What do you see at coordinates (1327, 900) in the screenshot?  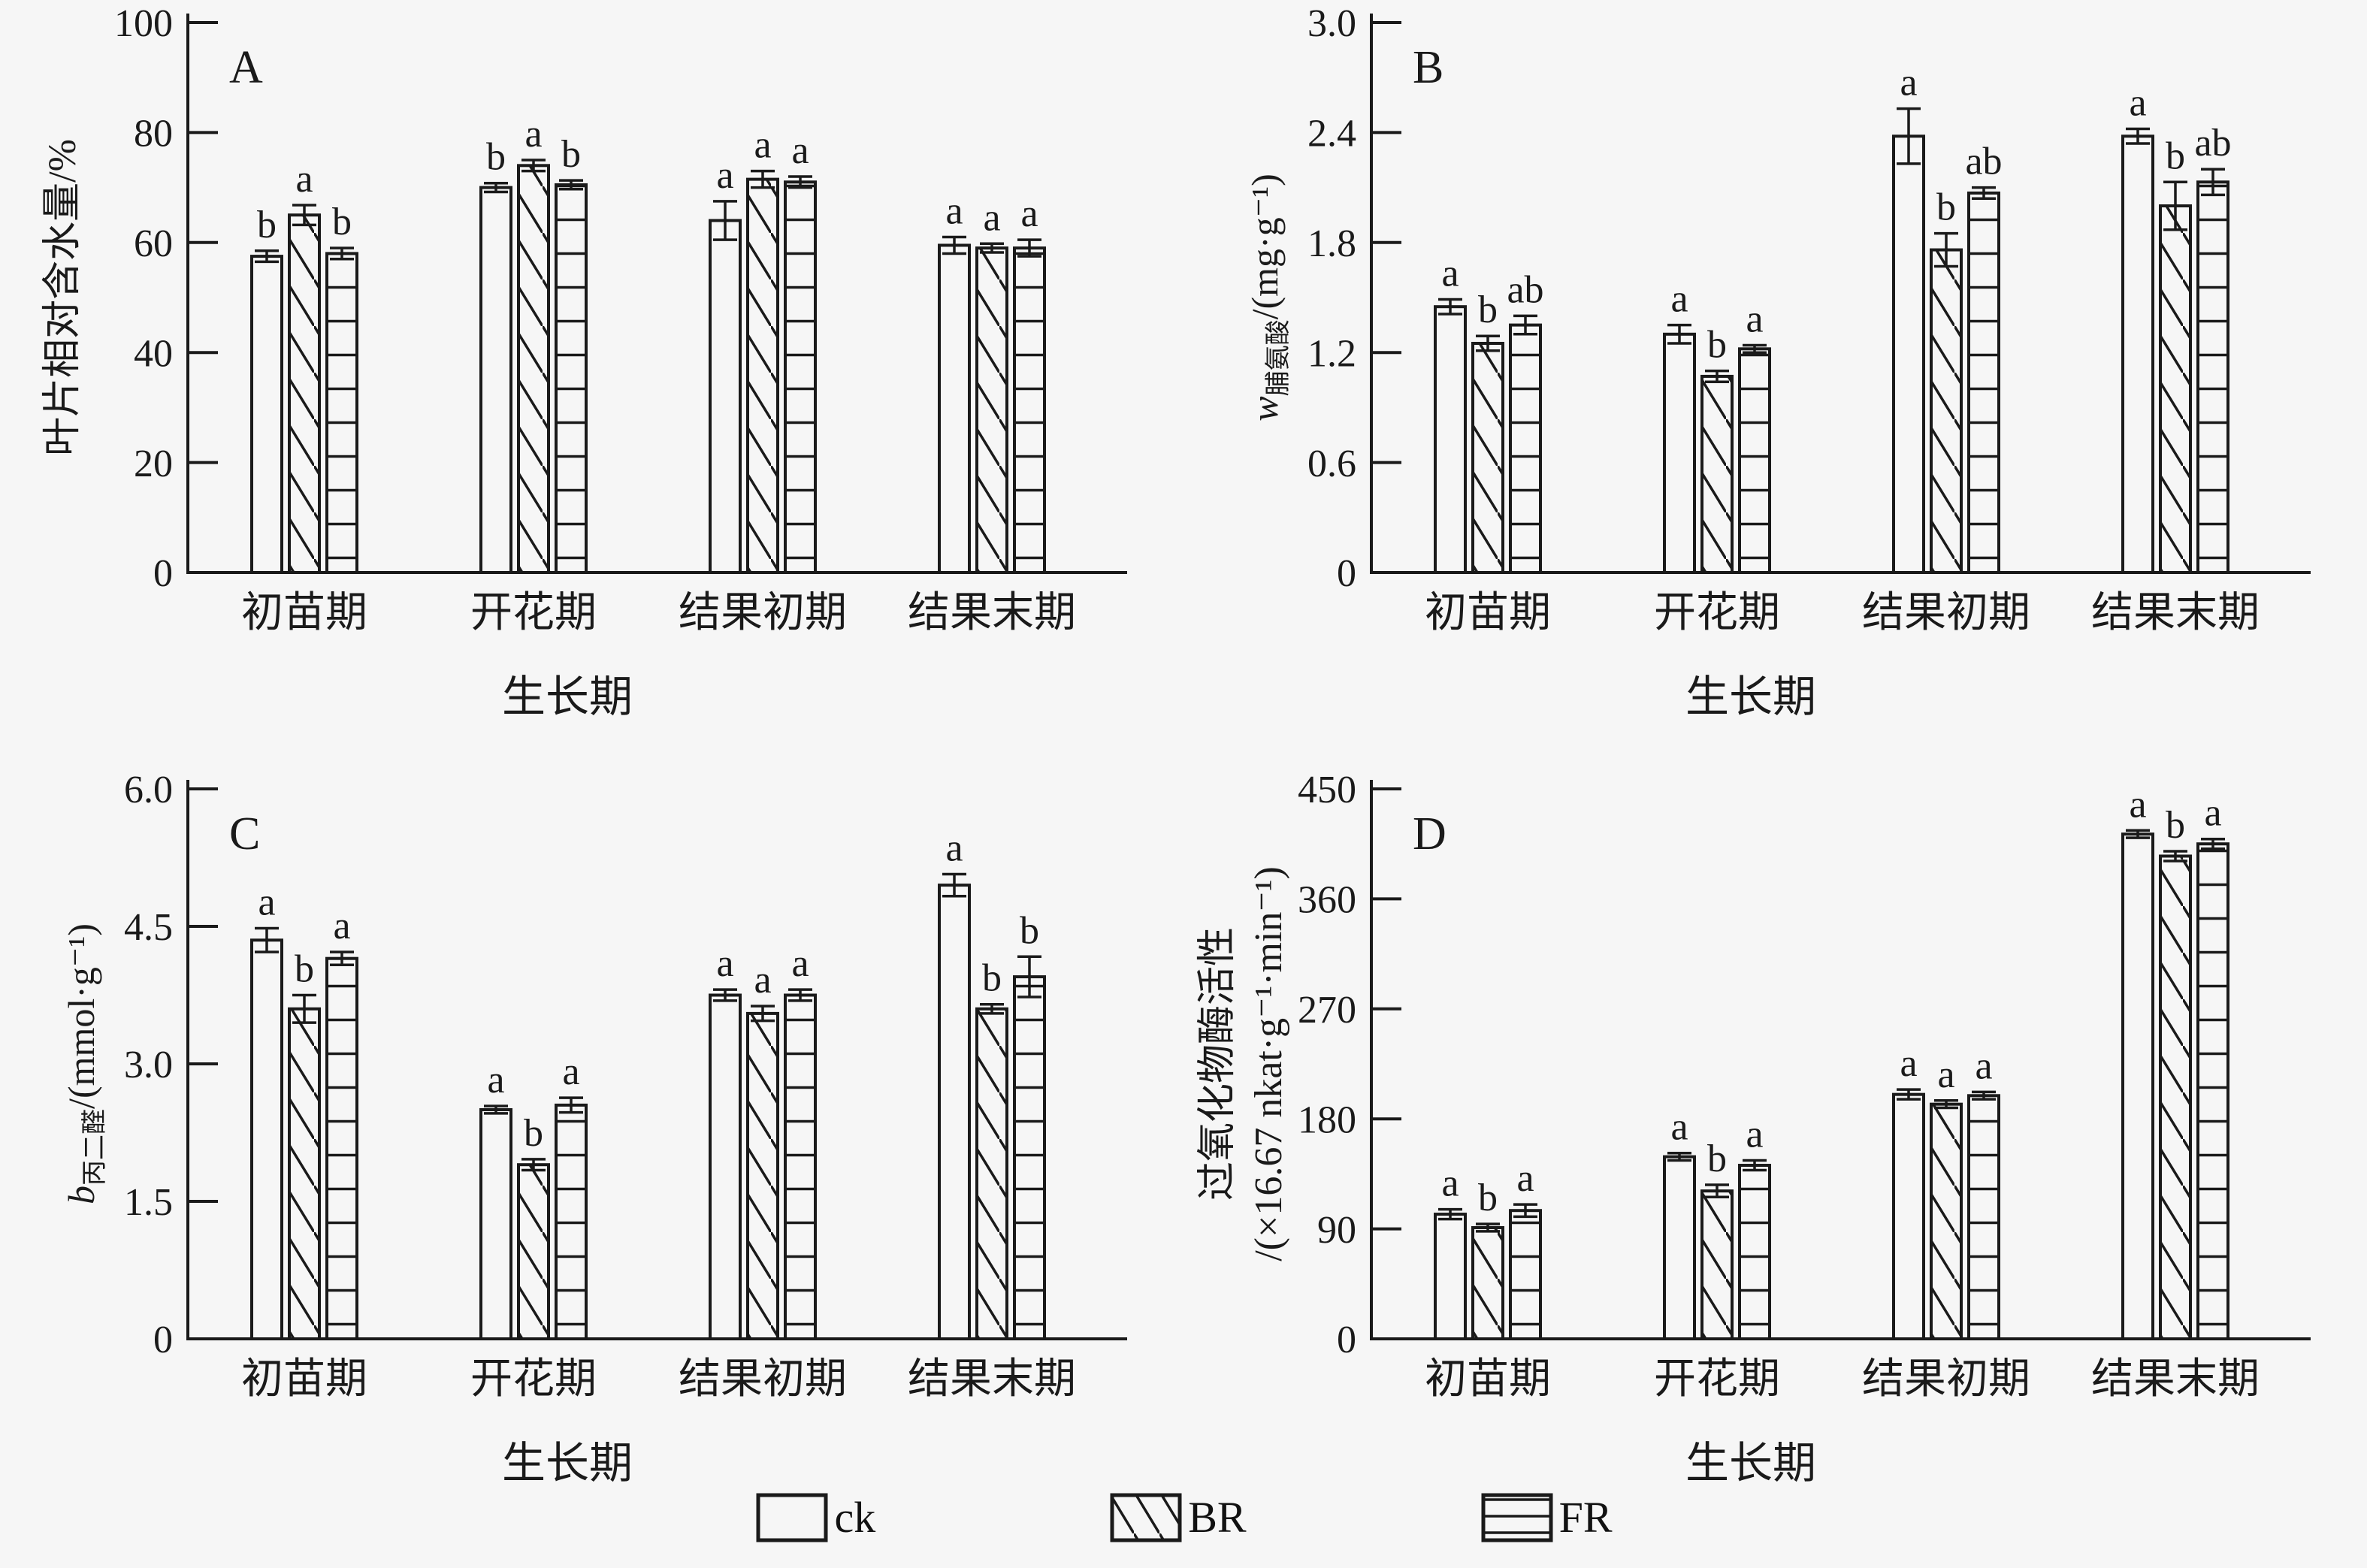 I see `y-tick-label: 360` at bounding box center [1327, 900].